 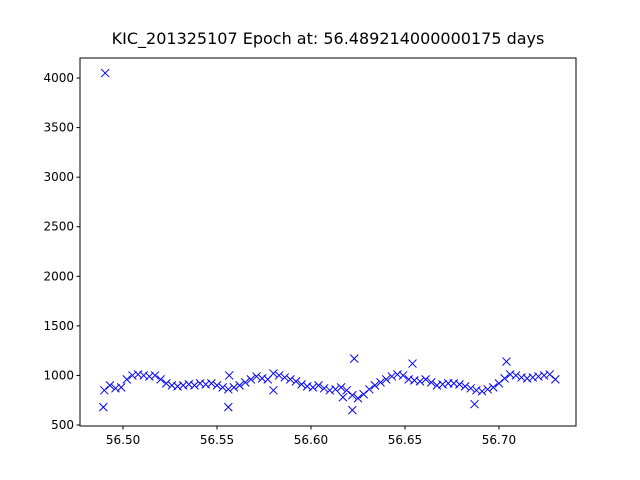 What do you see at coordinates (58, 128) in the screenshot?
I see `y-tick-label: 3500` at bounding box center [58, 128].